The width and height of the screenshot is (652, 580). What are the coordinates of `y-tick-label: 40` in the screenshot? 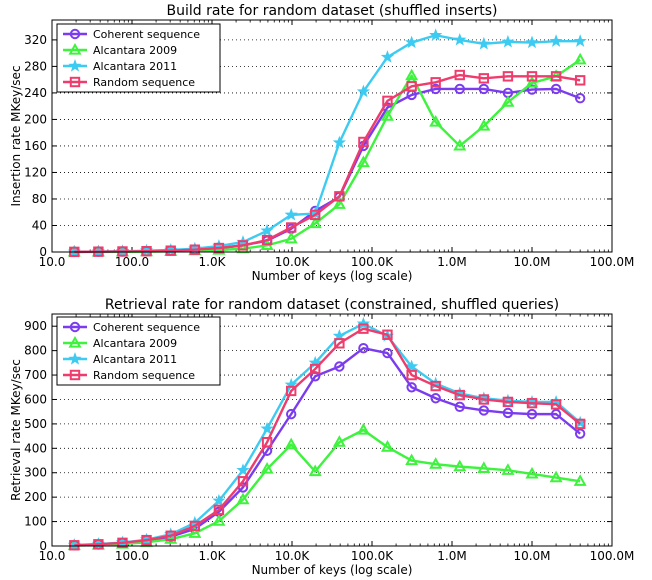 It's located at (39, 225).